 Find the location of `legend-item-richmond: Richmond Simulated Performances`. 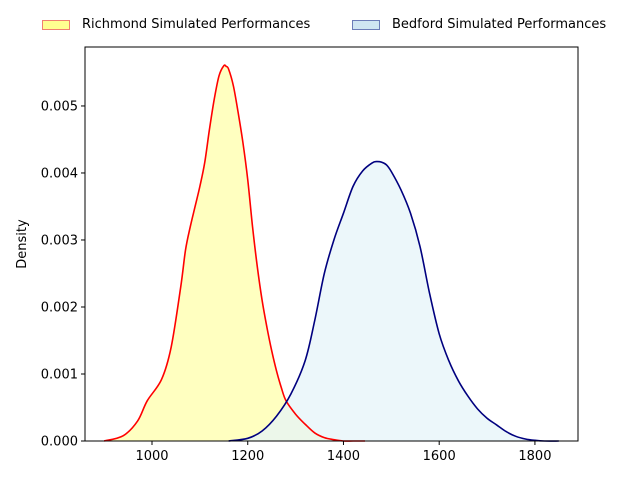

legend-item-richmond: Richmond Simulated Performances is located at coordinates (176, 24).